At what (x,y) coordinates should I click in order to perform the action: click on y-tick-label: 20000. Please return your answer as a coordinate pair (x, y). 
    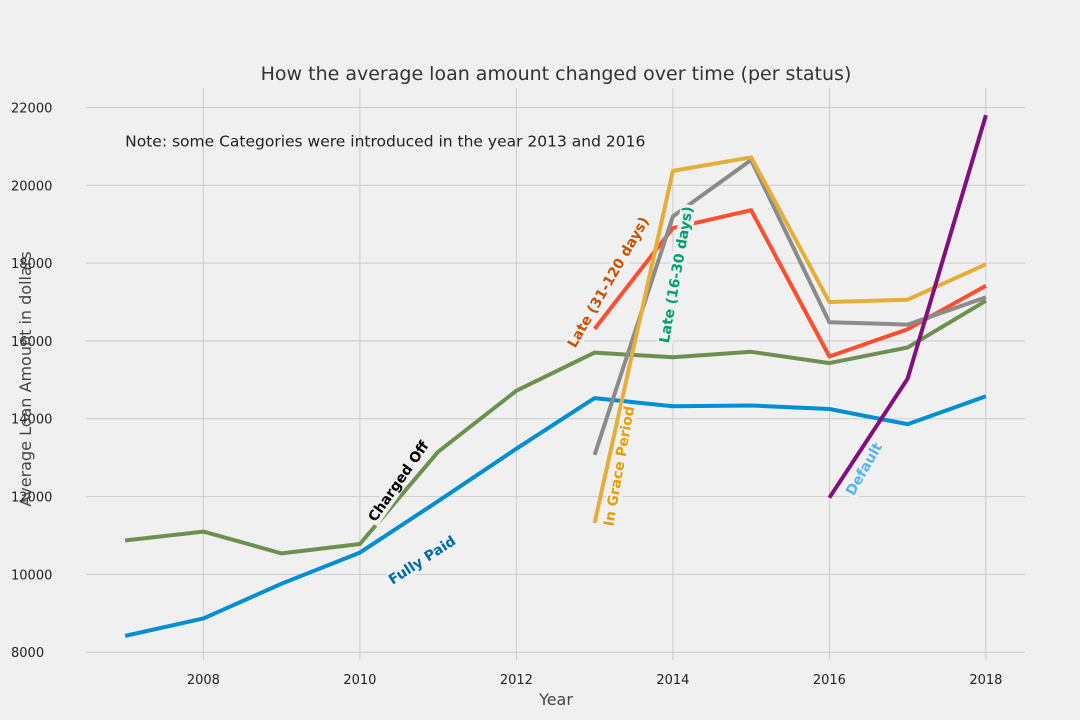
    Looking at the image, I should click on (31, 186).